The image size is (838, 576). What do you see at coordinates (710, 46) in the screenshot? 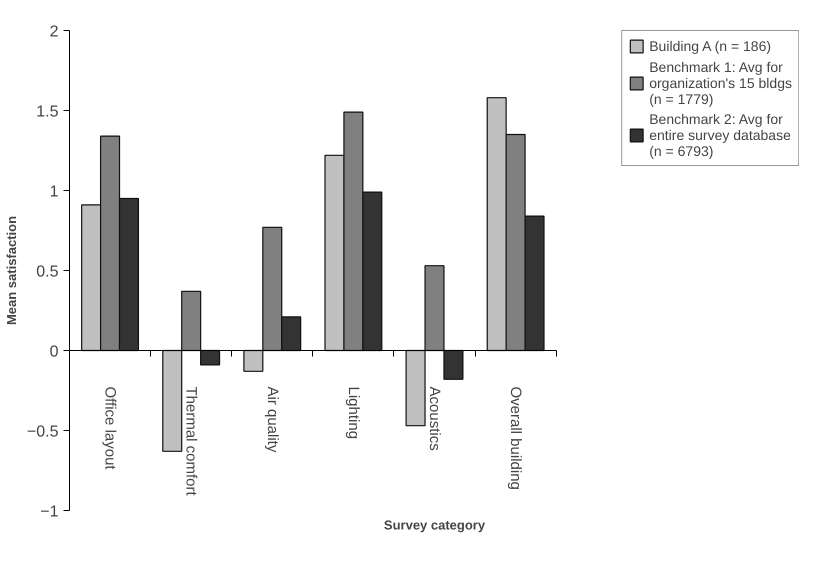
I see `legend-label: Building A (n = 186)` at bounding box center [710, 46].